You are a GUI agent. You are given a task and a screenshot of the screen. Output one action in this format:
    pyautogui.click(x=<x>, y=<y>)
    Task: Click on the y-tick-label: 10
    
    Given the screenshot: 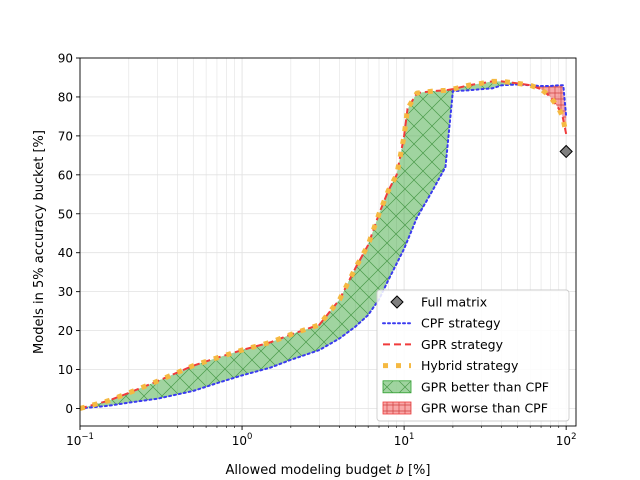 What is the action you would take?
    pyautogui.click(x=65, y=370)
    